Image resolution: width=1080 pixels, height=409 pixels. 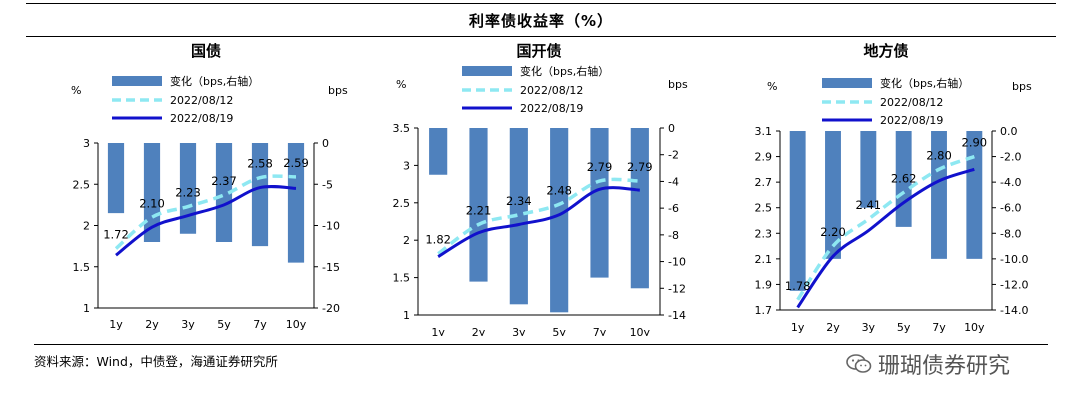 What do you see at coordinates (764, 131) in the screenshot?
I see `ytick-left-label: 3.1` at bounding box center [764, 131].